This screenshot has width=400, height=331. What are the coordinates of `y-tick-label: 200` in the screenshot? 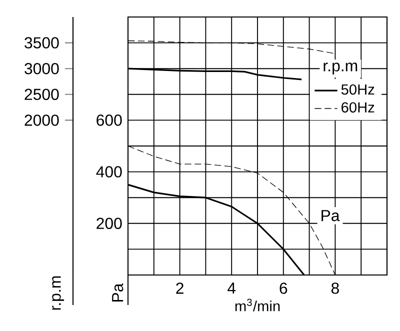 It's located at (109, 224).